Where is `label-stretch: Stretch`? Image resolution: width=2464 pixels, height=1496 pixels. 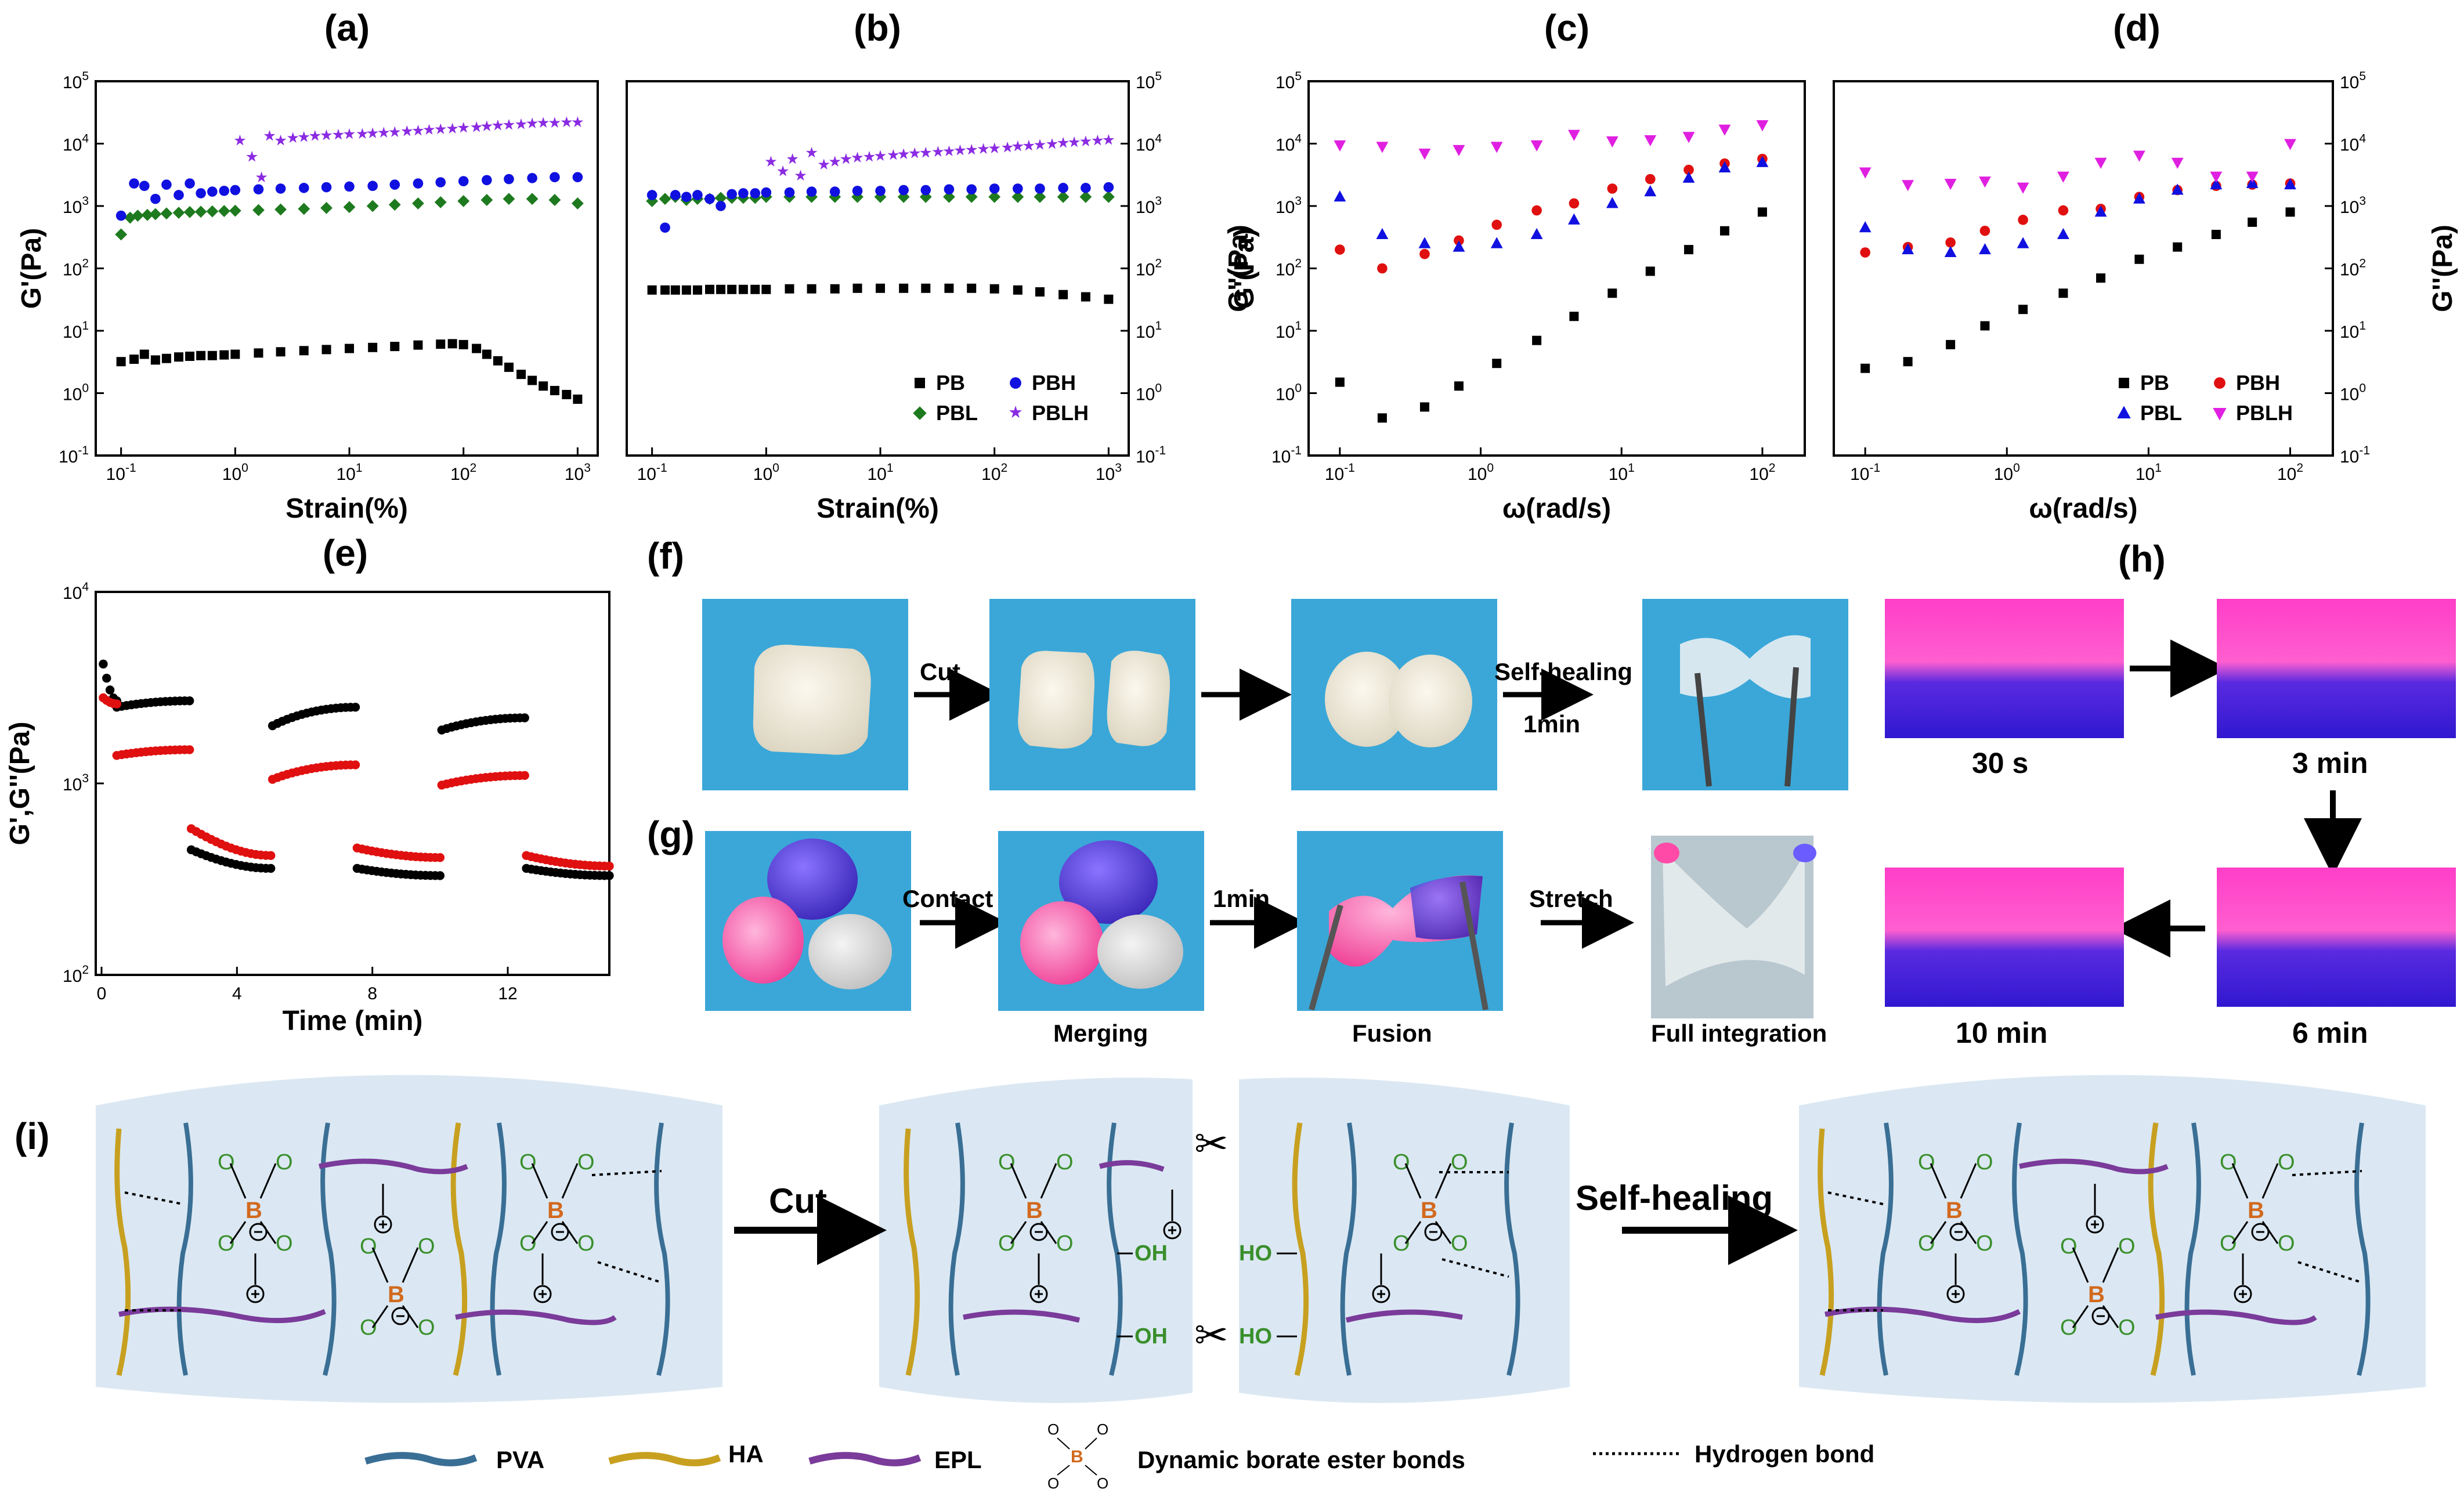 label-stretch: Stretch is located at coordinates (1571, 898).